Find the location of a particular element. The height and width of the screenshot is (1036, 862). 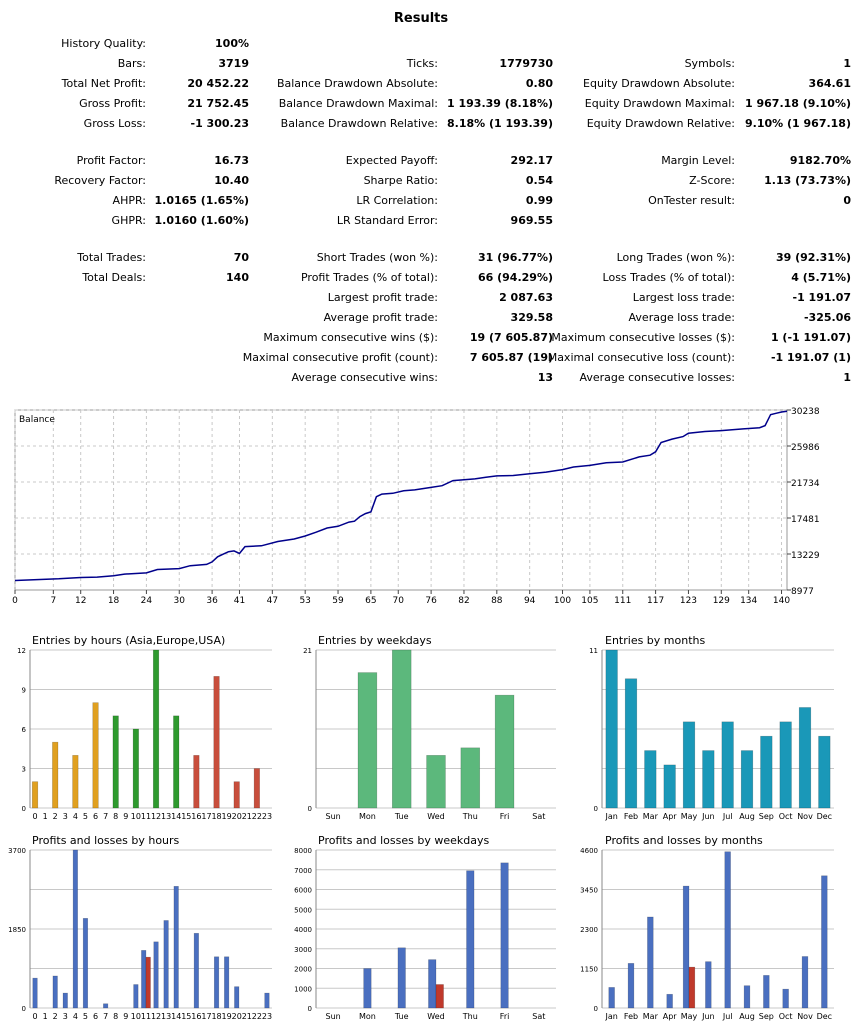

x-tick-label: Tue is located at coordinates (401, 816).